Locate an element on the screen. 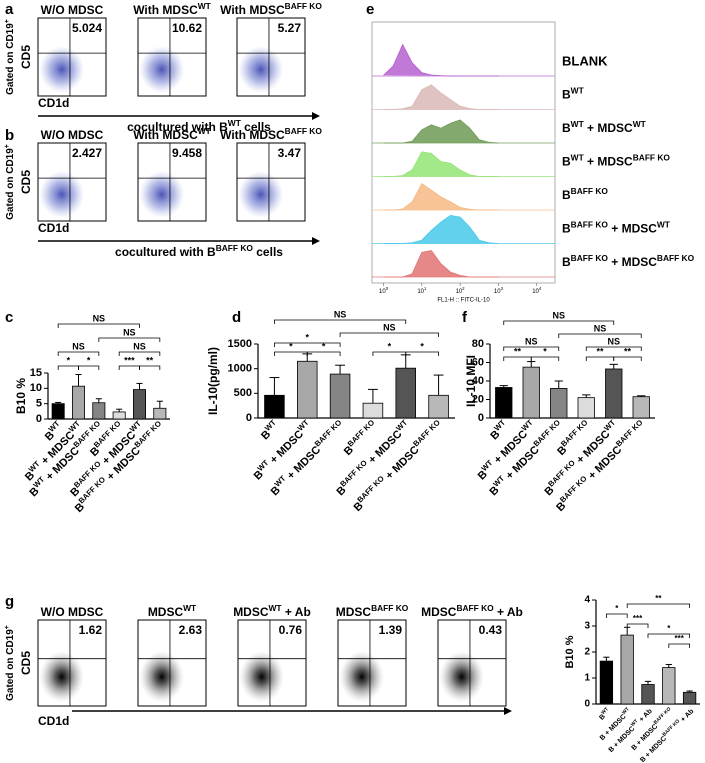 The width and height of the screenshot is (705, 763). legend-label: BLANK is located at coordinates (585, 60).